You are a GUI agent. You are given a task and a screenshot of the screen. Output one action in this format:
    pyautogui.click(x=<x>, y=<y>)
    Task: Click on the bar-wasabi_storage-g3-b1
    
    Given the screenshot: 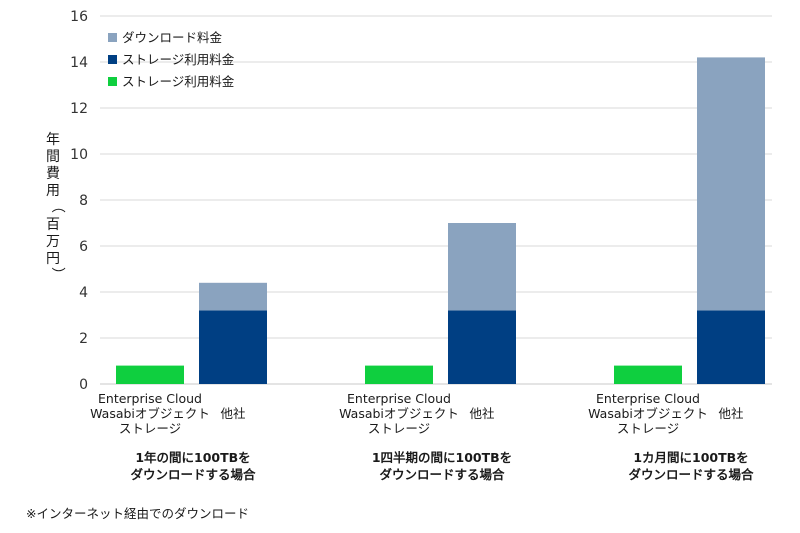 What is the action you would take?
    pyautogui.click(x=648, y=374)
    